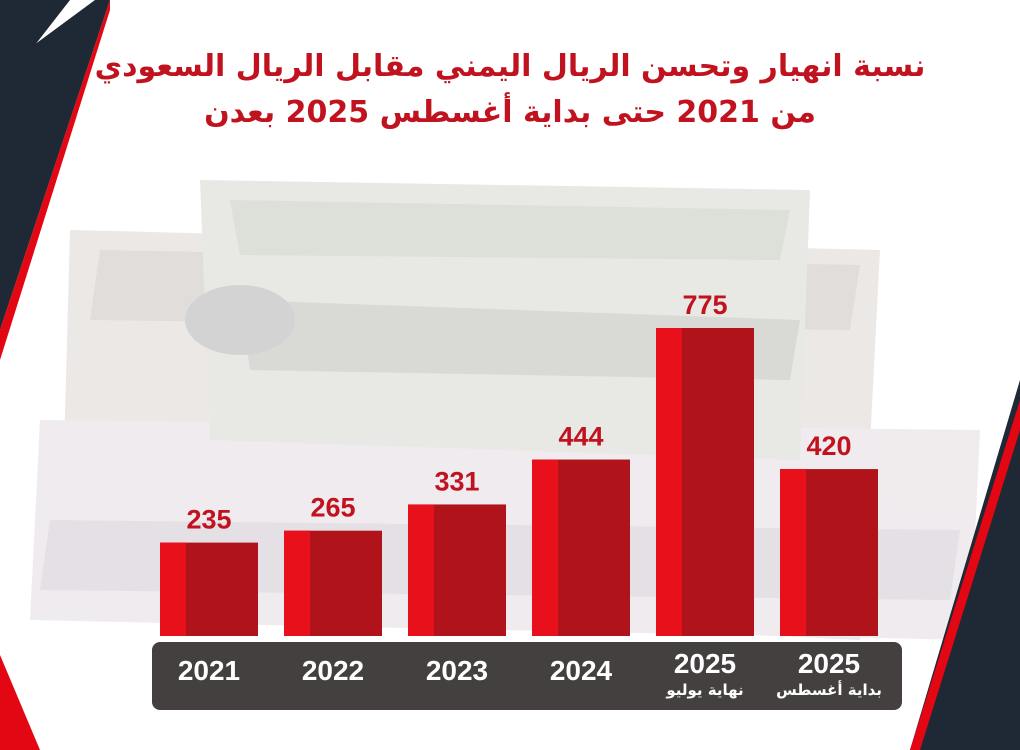 The image size is (1020, 750). Describe the element at coordinates (333, 670) in the screenshot. I see `x-tick-label: 2022` at that location.